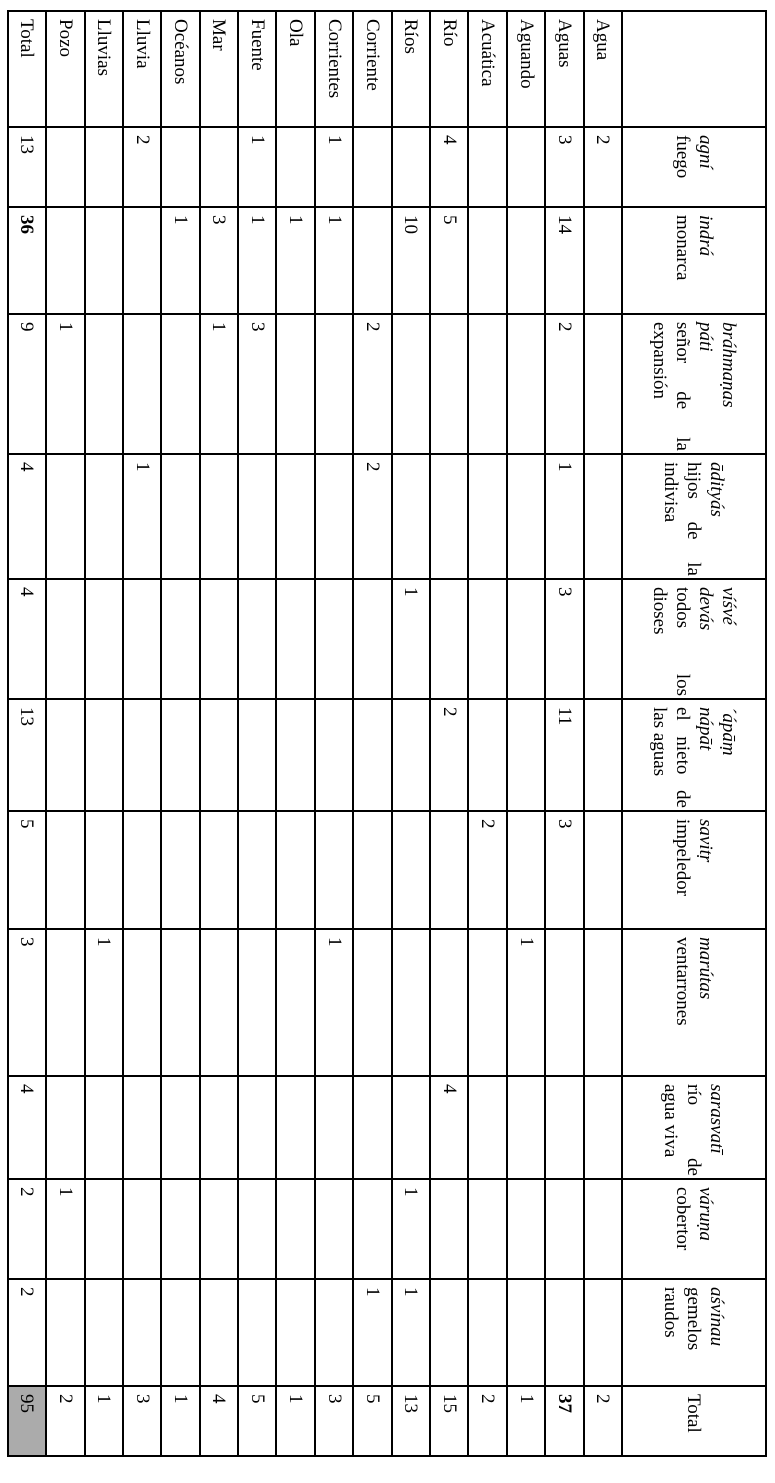  Describe the element at coordinates (564, 69) in the screenshot. I see `row-label: Aguas` at that location.